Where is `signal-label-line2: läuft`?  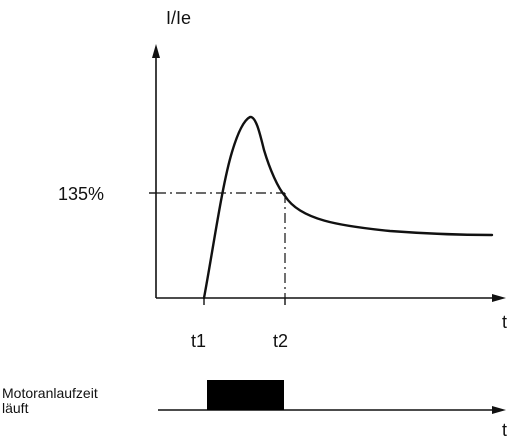
signal-label-line2: läuft is located at coordinates (15, 408).